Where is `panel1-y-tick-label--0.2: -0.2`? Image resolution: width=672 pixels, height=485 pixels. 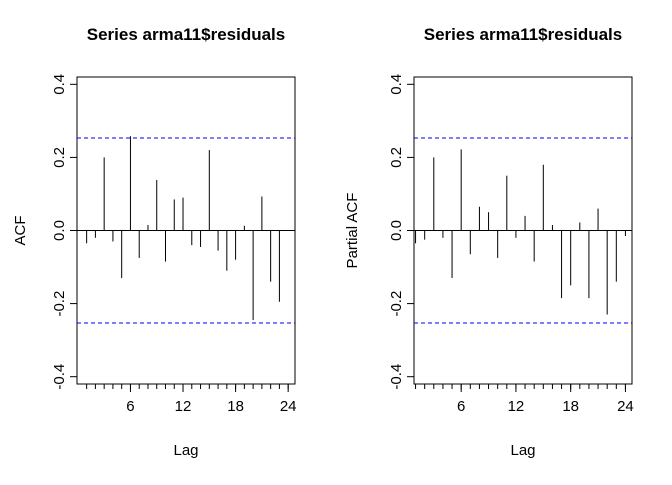
panel1-y-tick-label--0.2: -0.2 is located at coordinates (59, 304).